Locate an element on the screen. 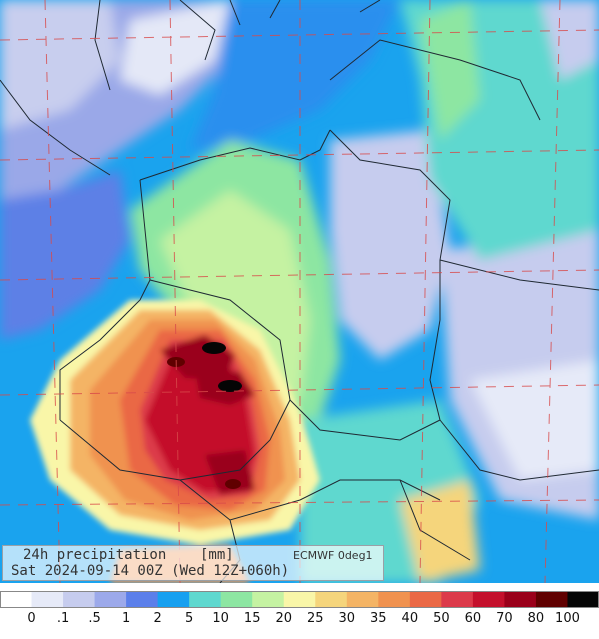 The width and height of the screenshot is (599, 639). legend-label: 2 is located at coordinates (157, 618).